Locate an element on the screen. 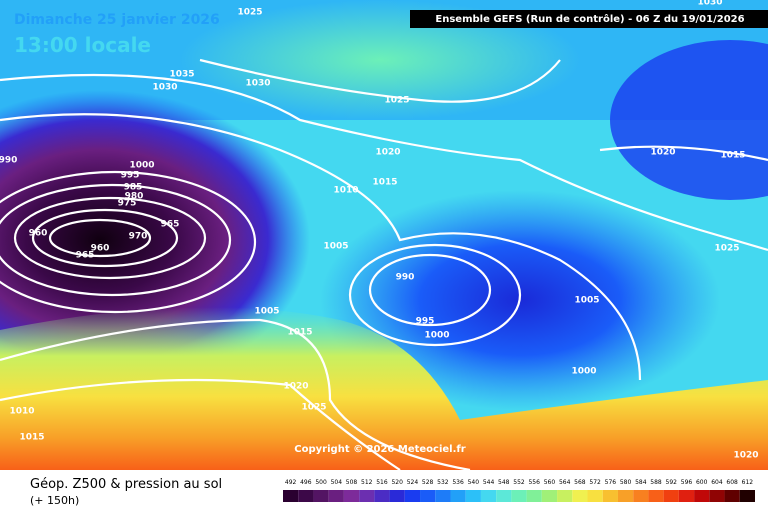  legend-label: 592 is located at coordinates (672, 482).